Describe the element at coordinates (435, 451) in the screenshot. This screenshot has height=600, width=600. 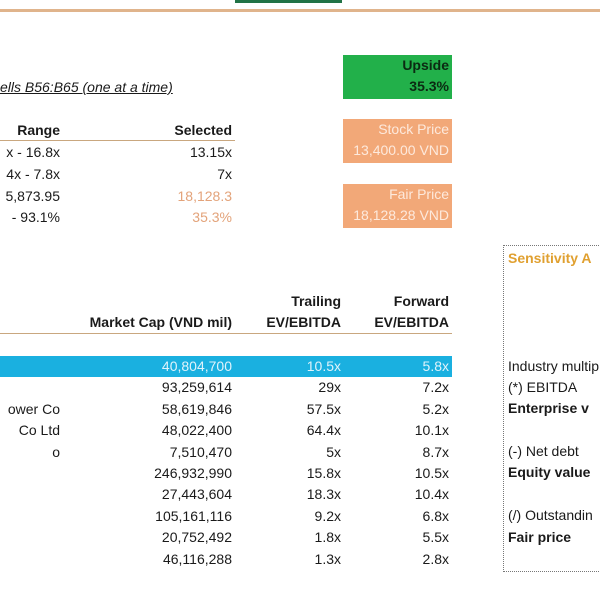
I see `forward-ev-ebitda: 8.7x` at that location.